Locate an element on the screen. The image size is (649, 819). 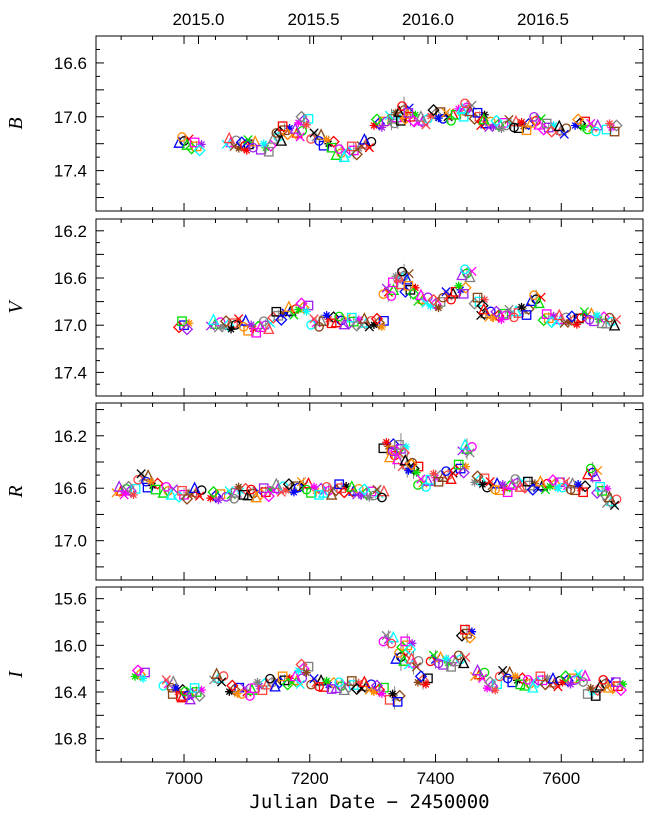
x-tick-label: 7600 is located at coordinates (561, 778).